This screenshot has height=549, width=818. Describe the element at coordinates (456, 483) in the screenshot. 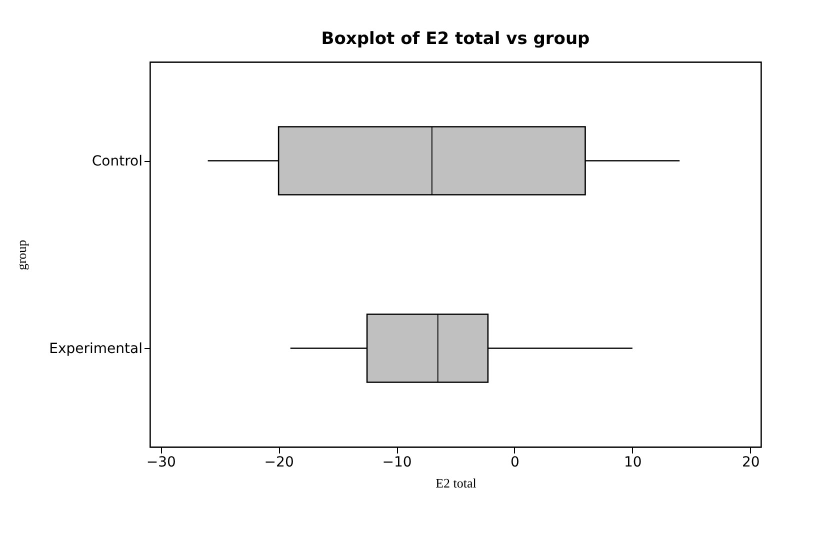

I see `x-axis-title: E2 total` at that location.